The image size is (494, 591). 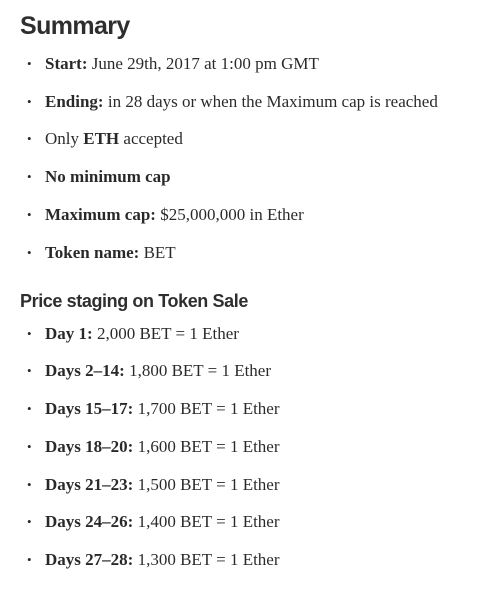 I want to click on list-item-price-stage: • Days 18–20: 1,600 BET = 1 Ether, so click(x=247, y=447).